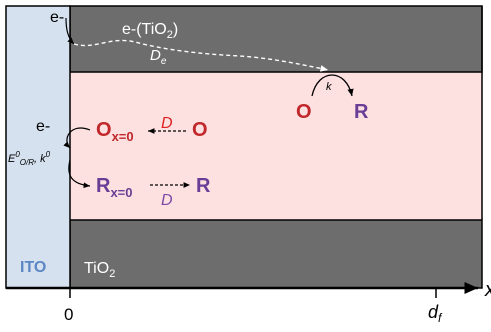 This screenshot has width=491, height=332. I want to click on reaction-arc-arrow, so click(332, 85).